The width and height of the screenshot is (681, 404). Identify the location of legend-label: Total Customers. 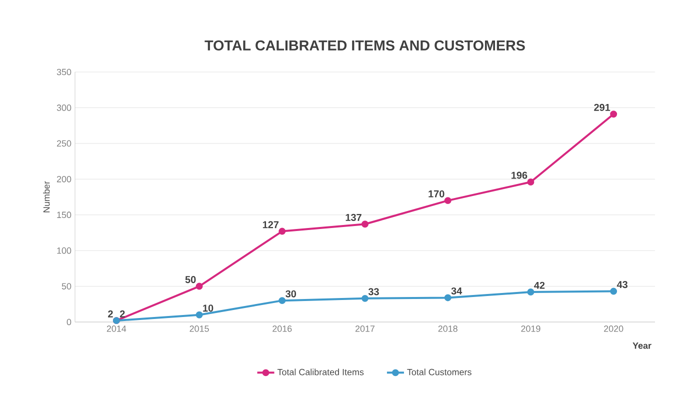
(439, 372).